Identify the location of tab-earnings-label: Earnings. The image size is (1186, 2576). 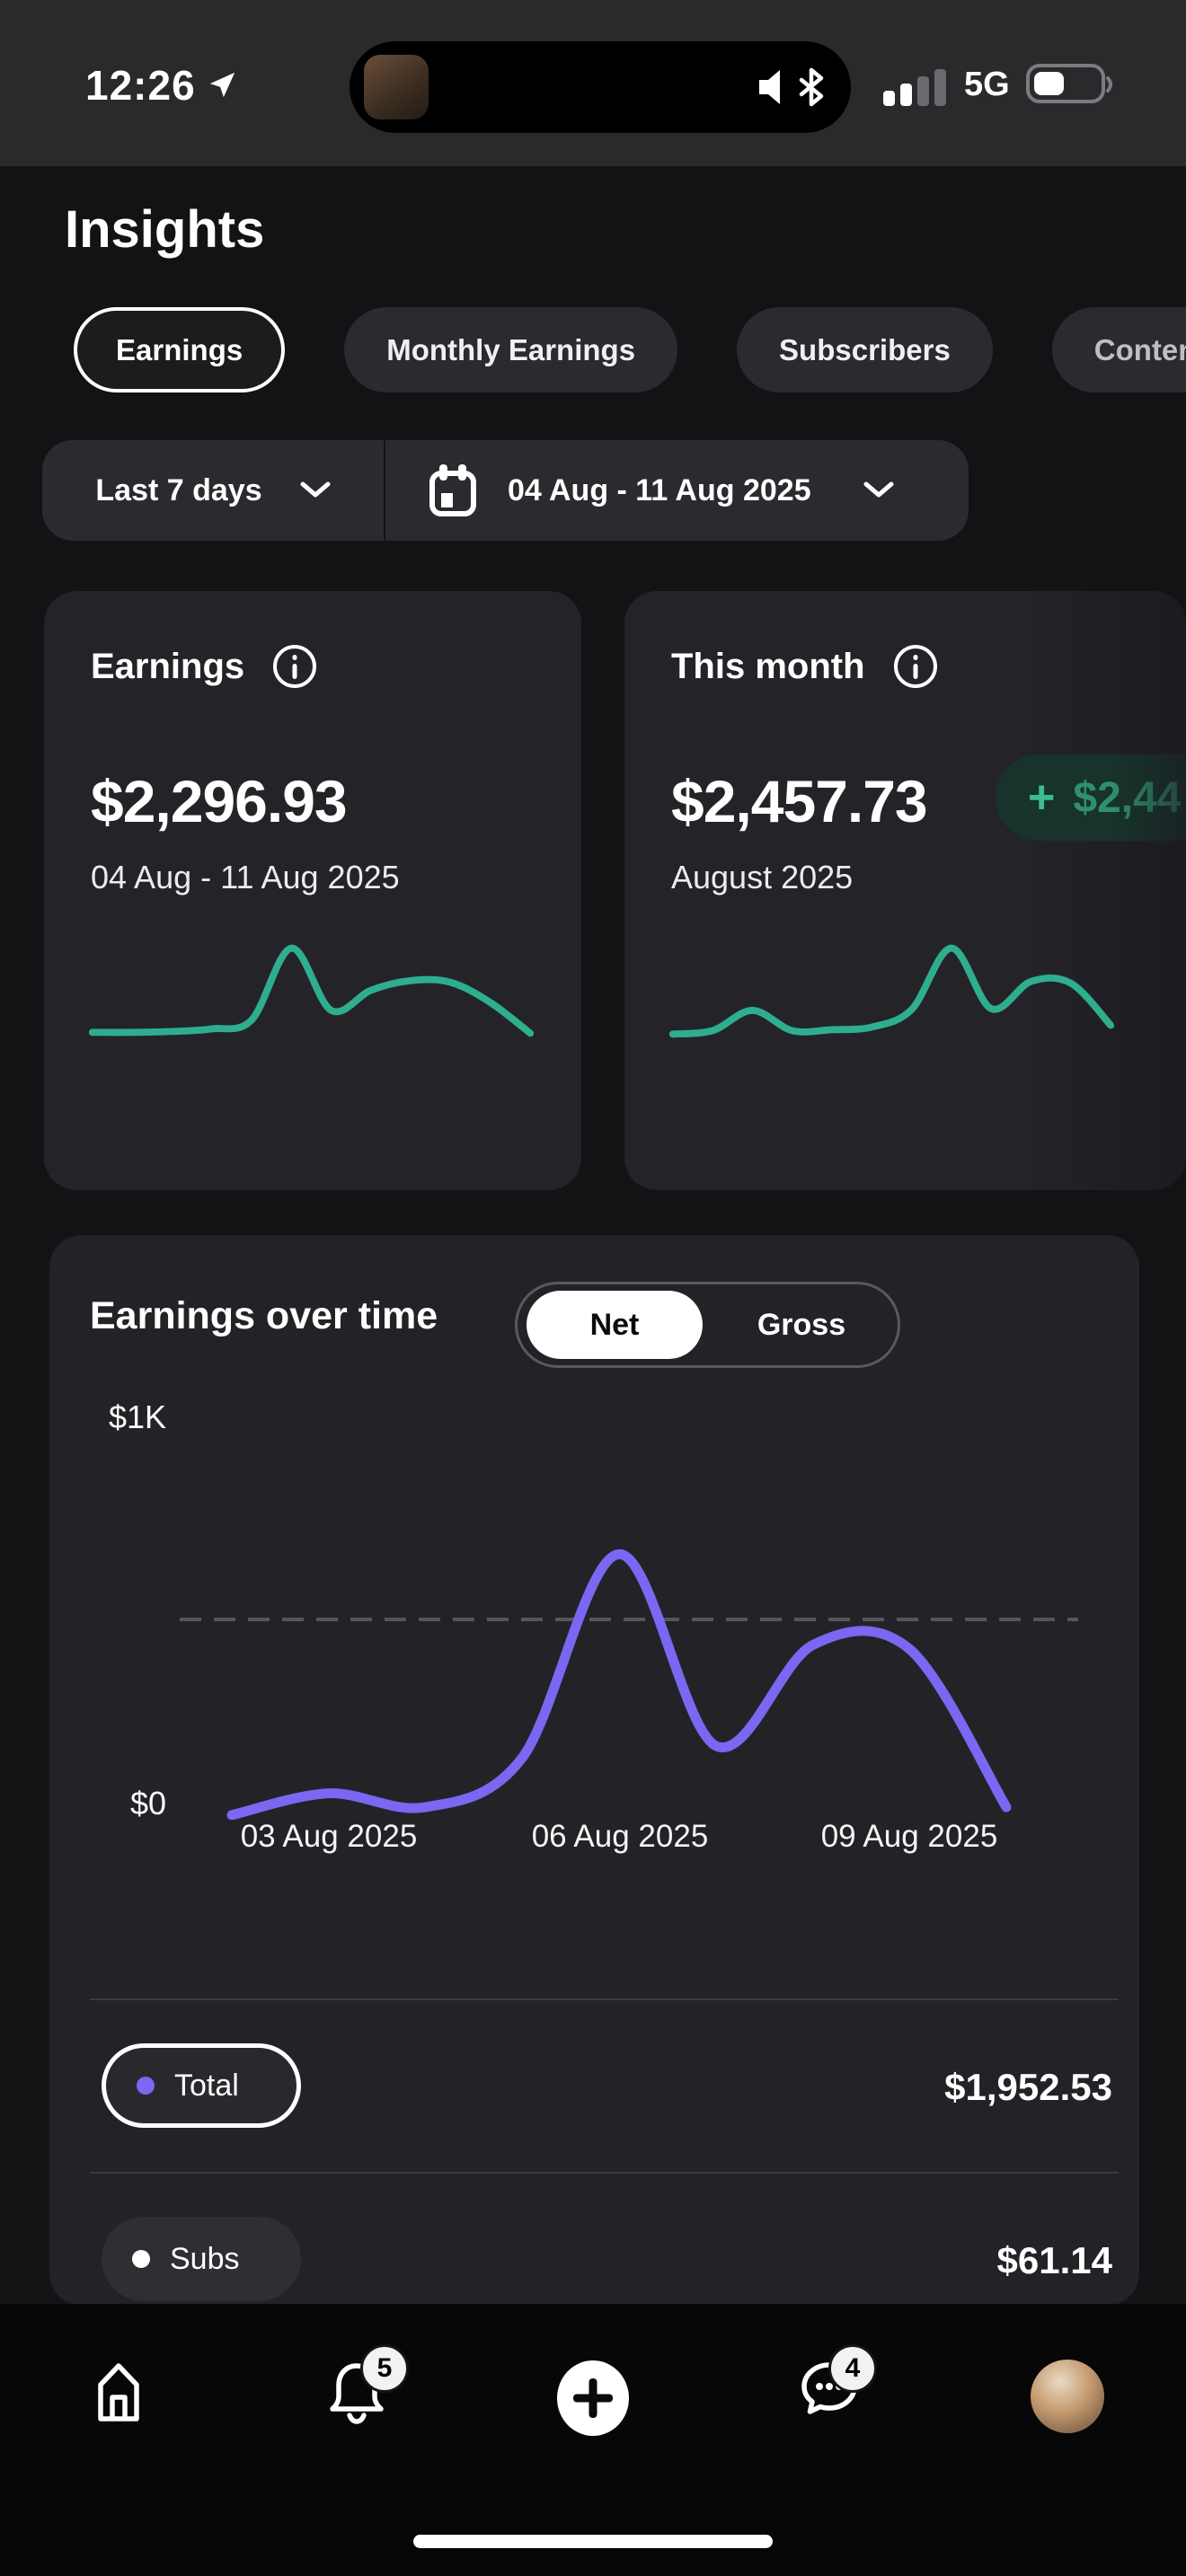
(179, 349).